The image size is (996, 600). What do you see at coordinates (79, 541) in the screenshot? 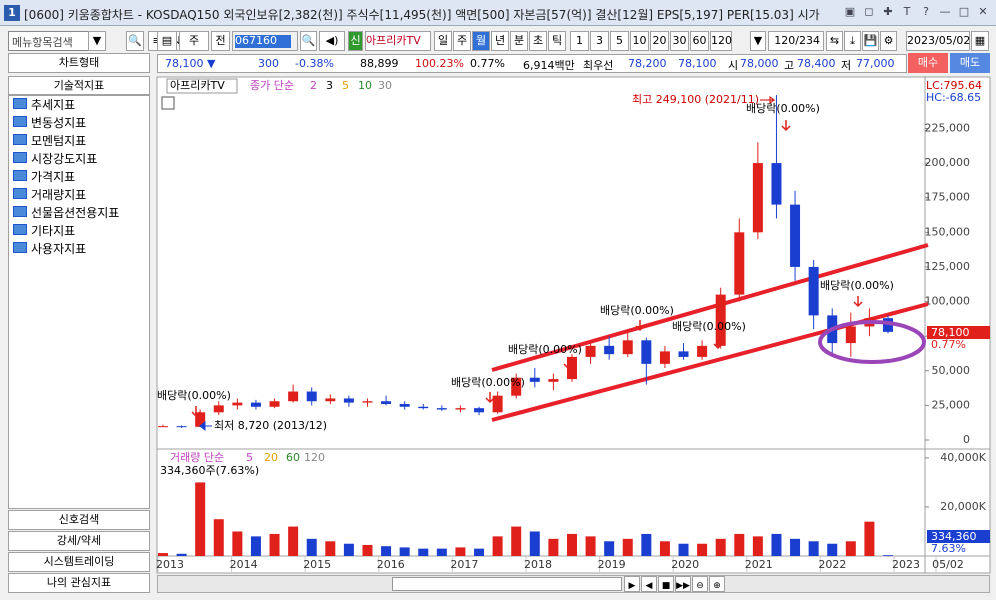
I see `sidebar-button: 강세/약세` at bounding box center [79, 541].